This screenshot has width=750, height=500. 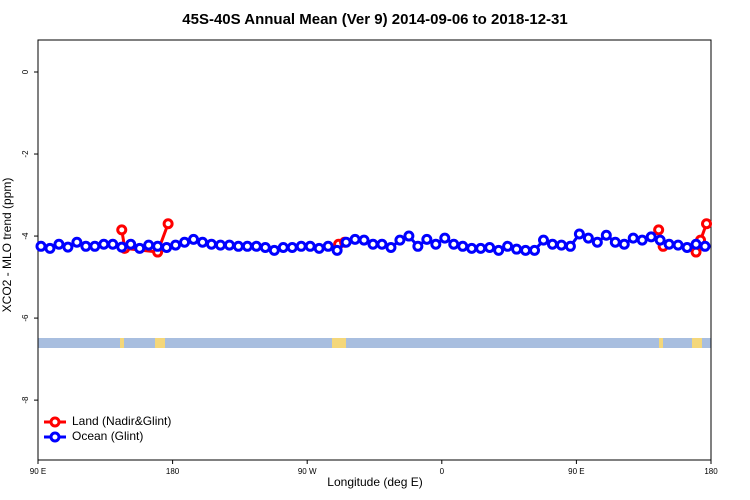 I want to click on y-tick-label: -4, so click(x=25, y=236).